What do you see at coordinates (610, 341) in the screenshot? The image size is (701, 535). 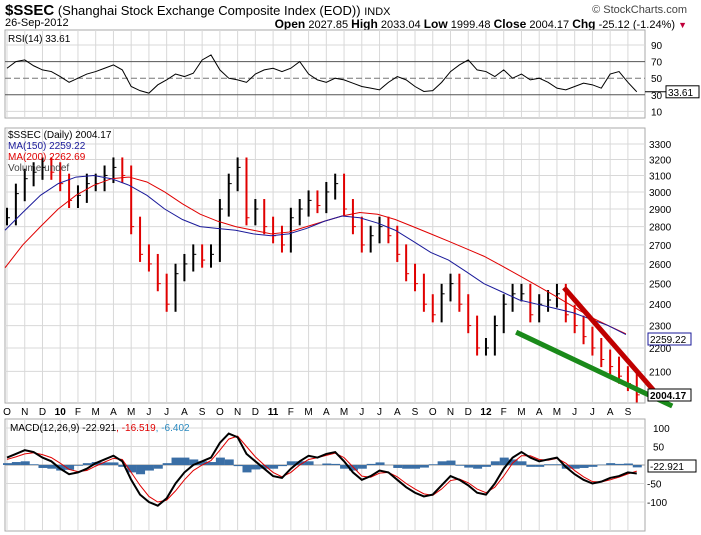 I see `trendline-red` at bounding box center [610, 341].